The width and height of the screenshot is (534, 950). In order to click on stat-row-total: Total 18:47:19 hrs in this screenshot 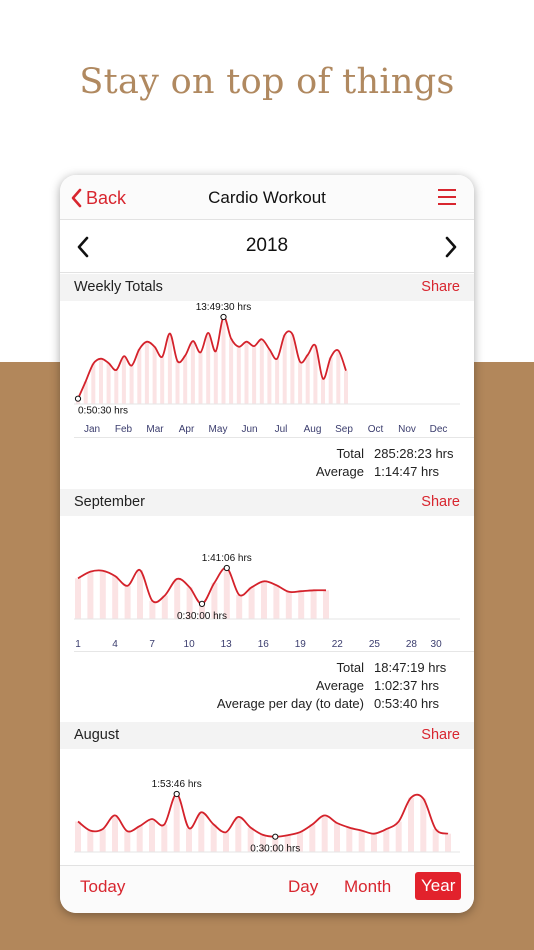, I will do `click(267, 669)`.